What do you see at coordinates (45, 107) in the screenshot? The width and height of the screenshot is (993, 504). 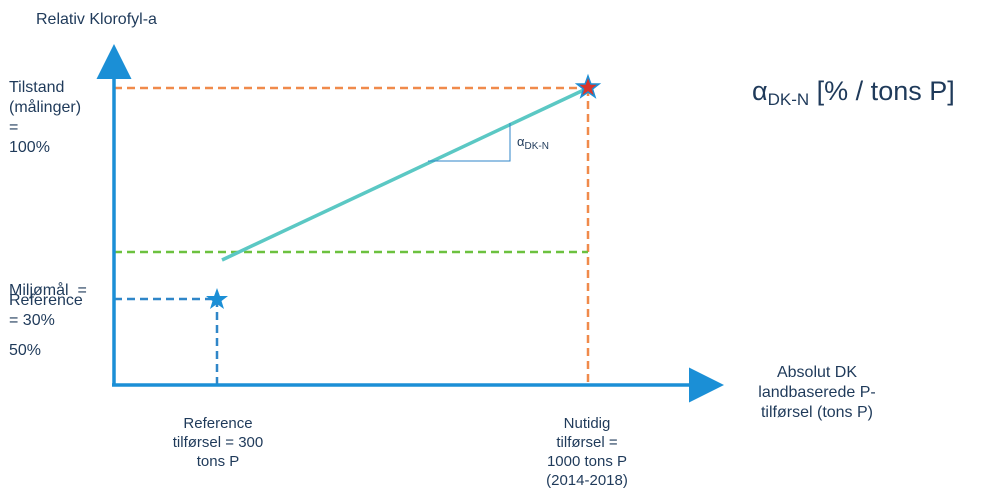 I see `label-tilstand-line-2: (målinger)` at bounding box center [45, 107].